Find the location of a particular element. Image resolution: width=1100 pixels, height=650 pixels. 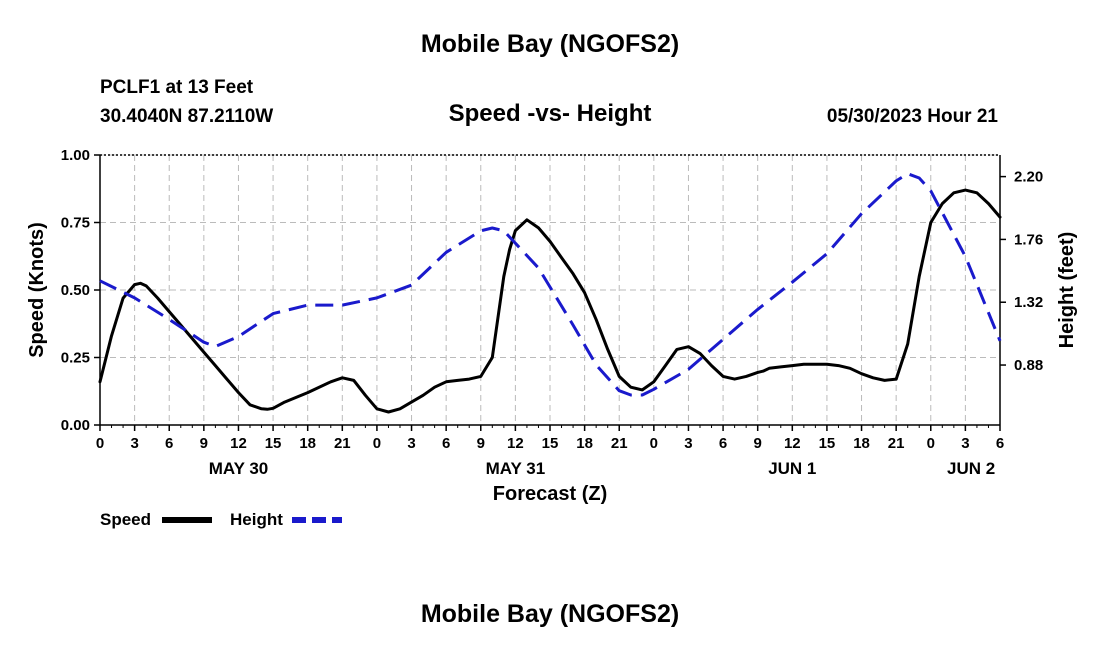

station-name: PCLF1 at 13 Feet is located at coordinates (177, 87).